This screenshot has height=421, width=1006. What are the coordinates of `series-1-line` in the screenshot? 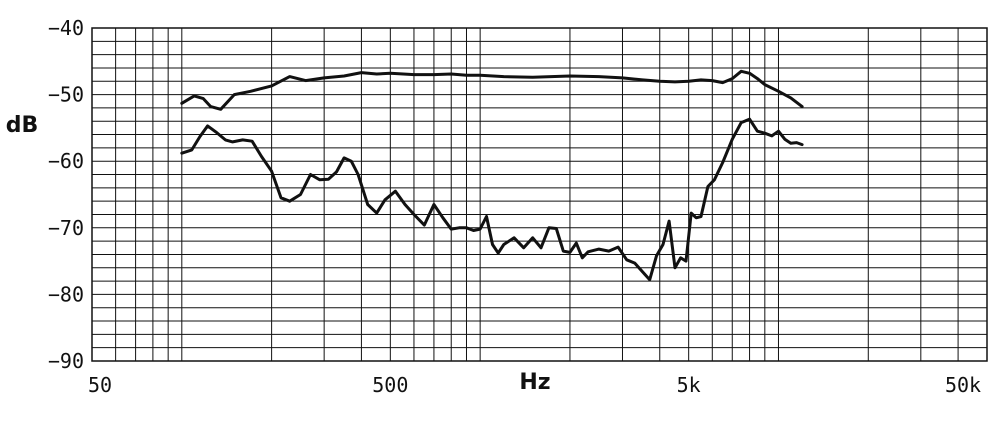 It's located at (492, 90).